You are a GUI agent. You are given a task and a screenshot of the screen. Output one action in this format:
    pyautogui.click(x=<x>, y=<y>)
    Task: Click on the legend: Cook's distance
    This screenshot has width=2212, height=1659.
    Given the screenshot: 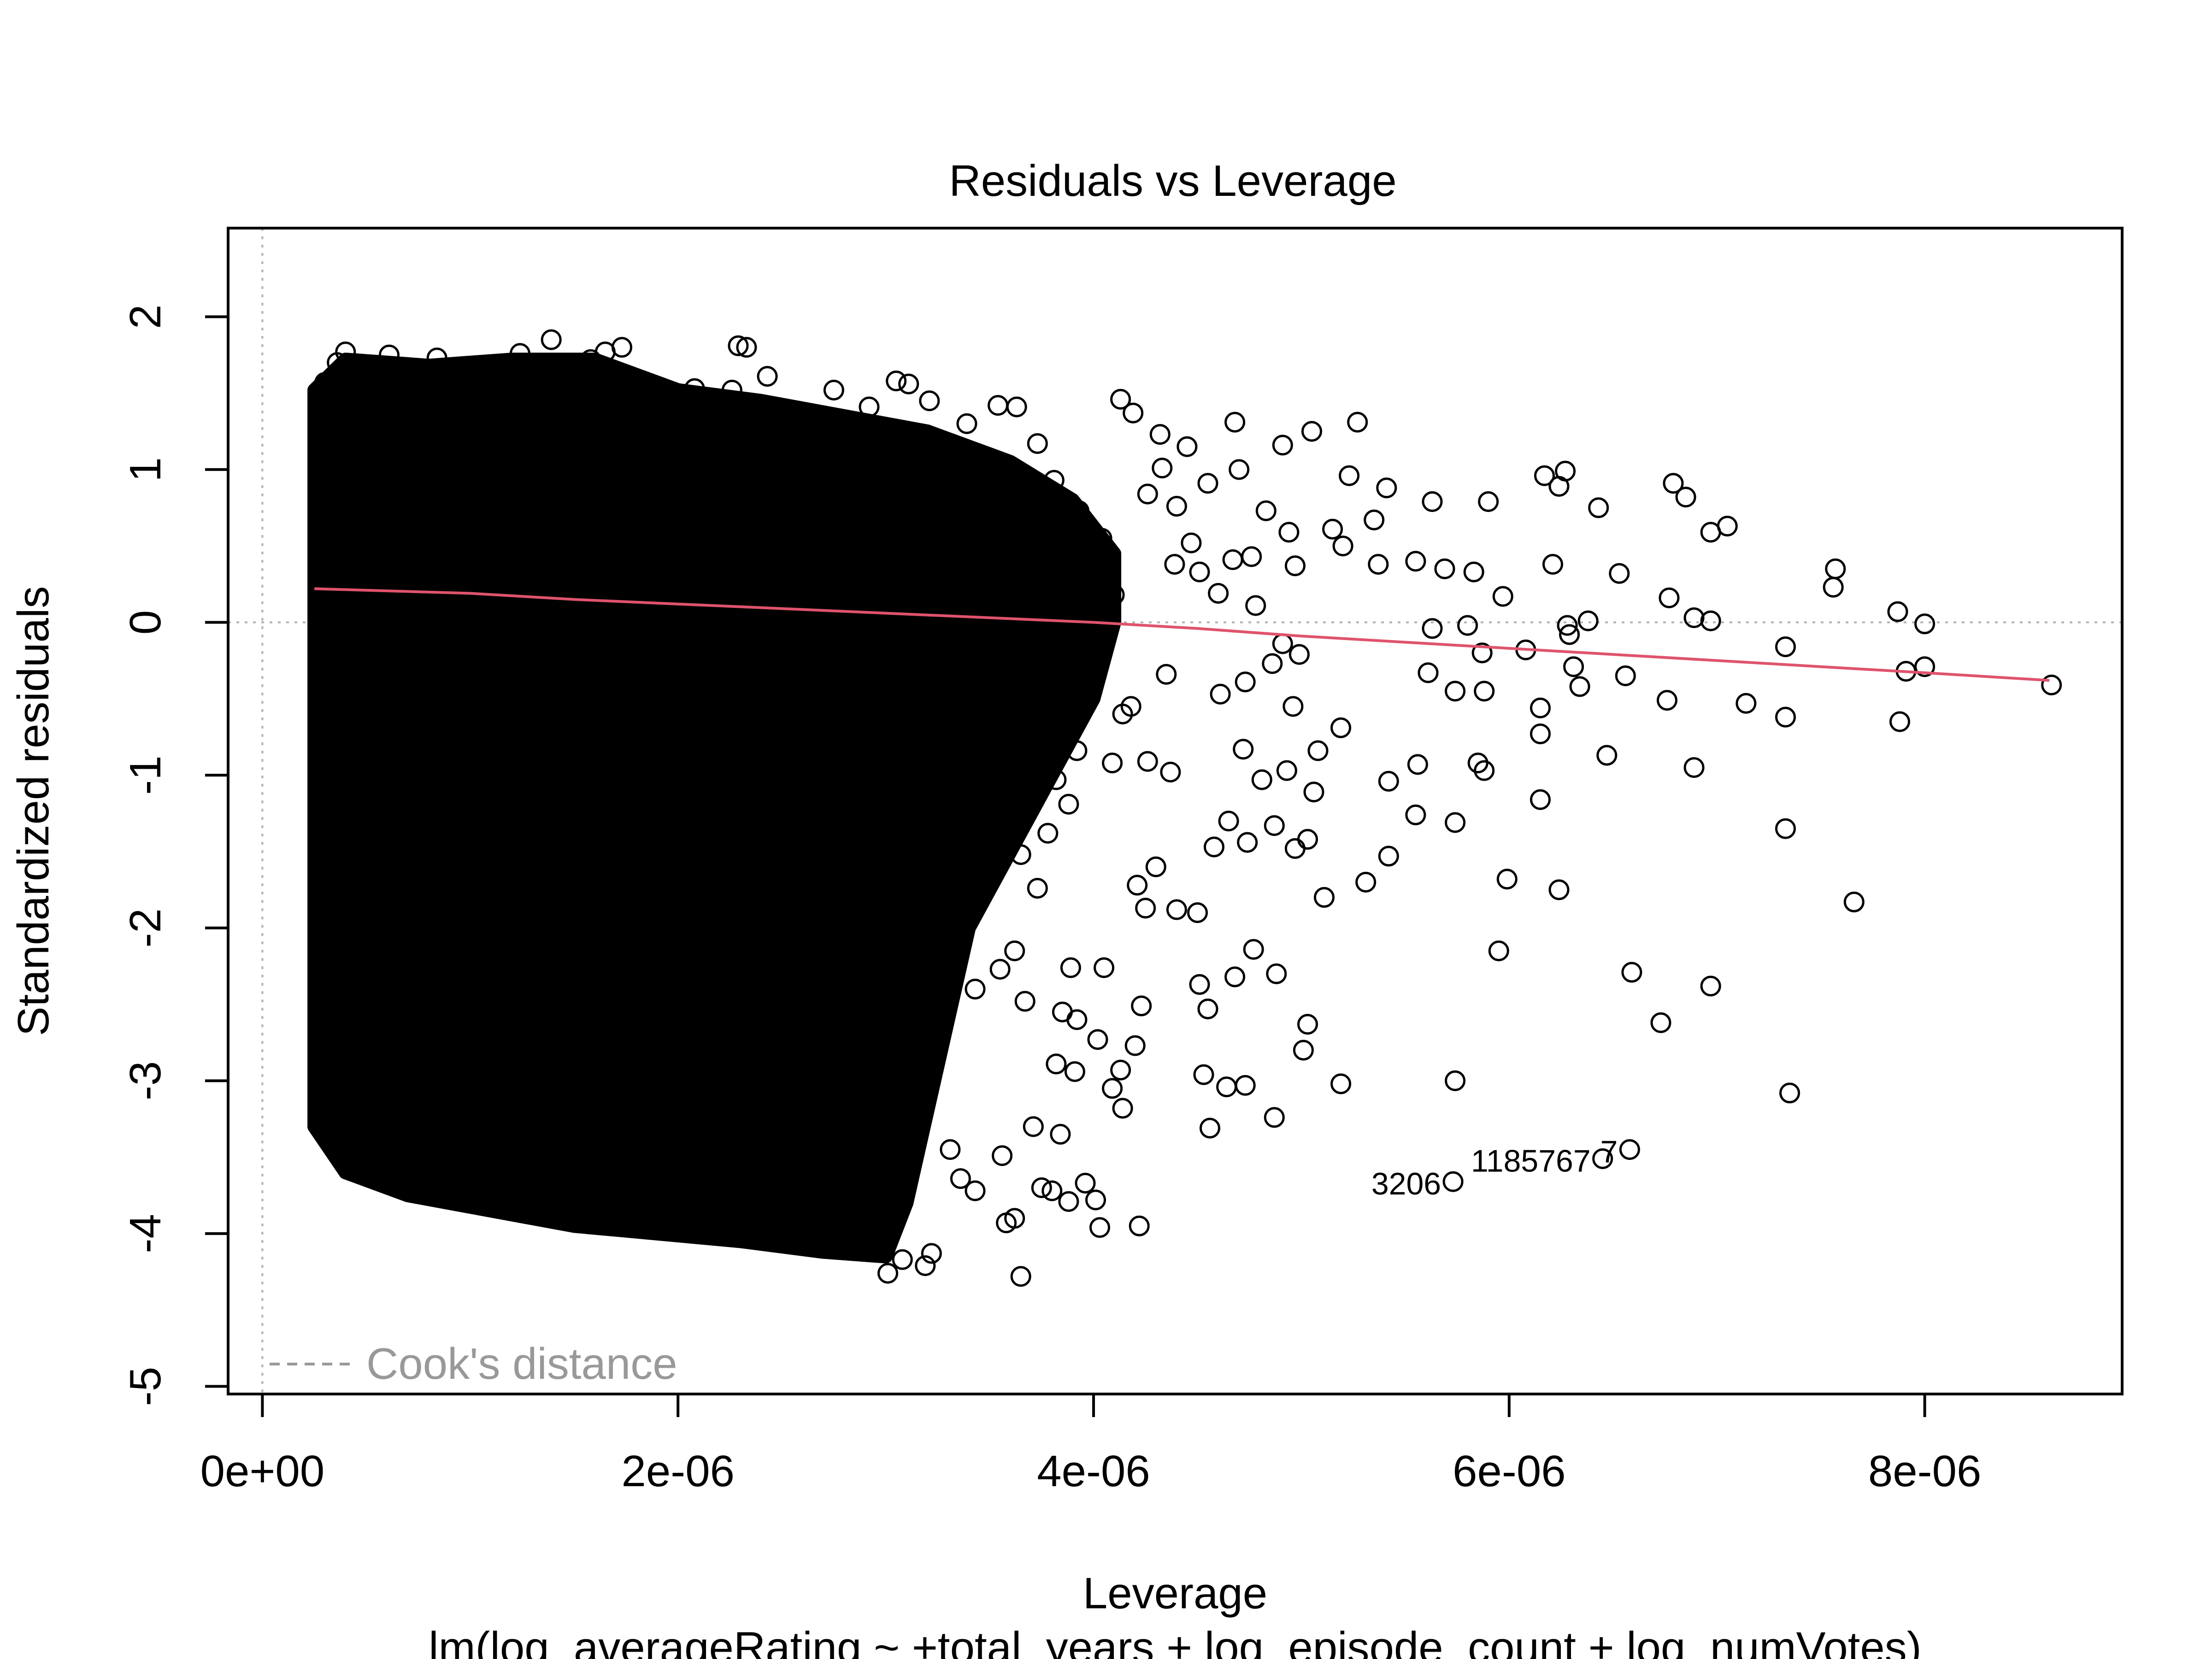 What is the action you would take?
    pyautogui.click(x=473, y=1363)
    